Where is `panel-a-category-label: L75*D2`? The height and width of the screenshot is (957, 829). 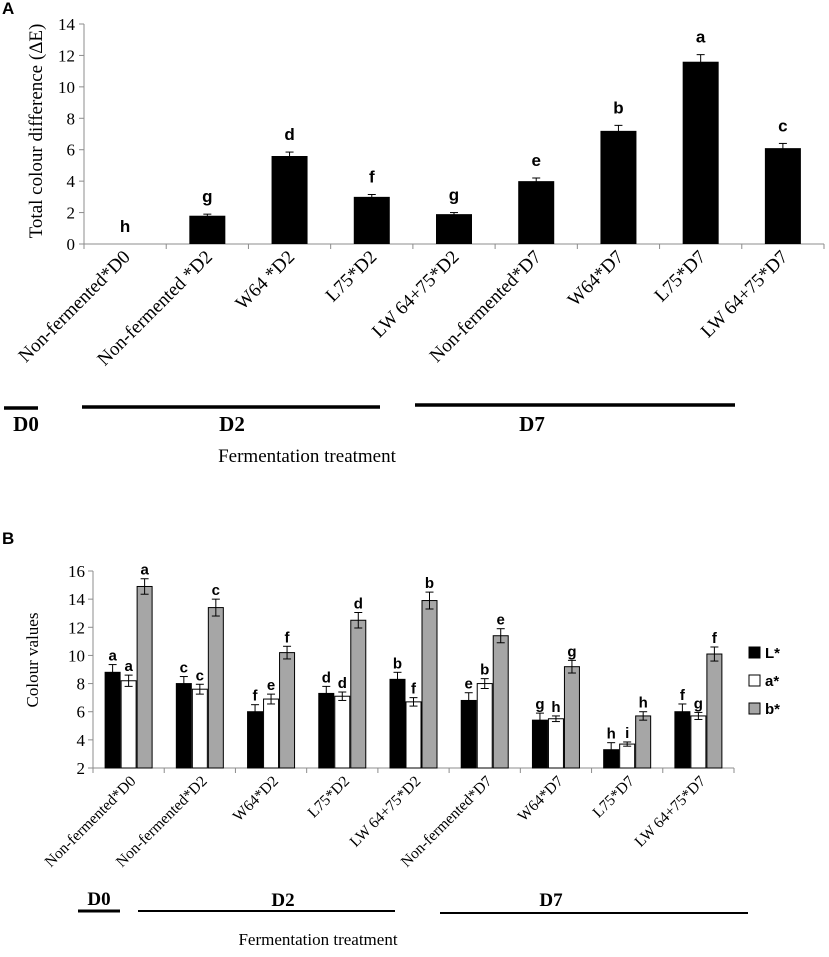
panel-a-category-label: L75*D2 is located at coordinates (352, 277).